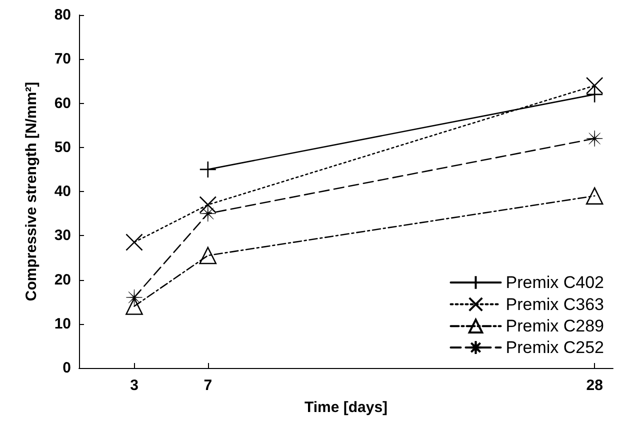  I want to click on legend-label: Premix C402, so click(555, 282).